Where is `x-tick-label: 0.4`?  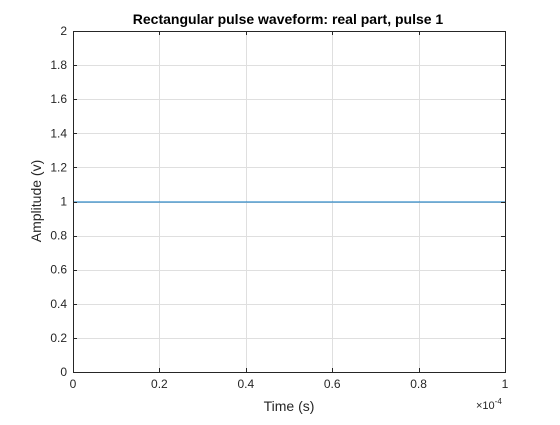
x-tick-label: 0.4 is located at coordinates (245, 384).